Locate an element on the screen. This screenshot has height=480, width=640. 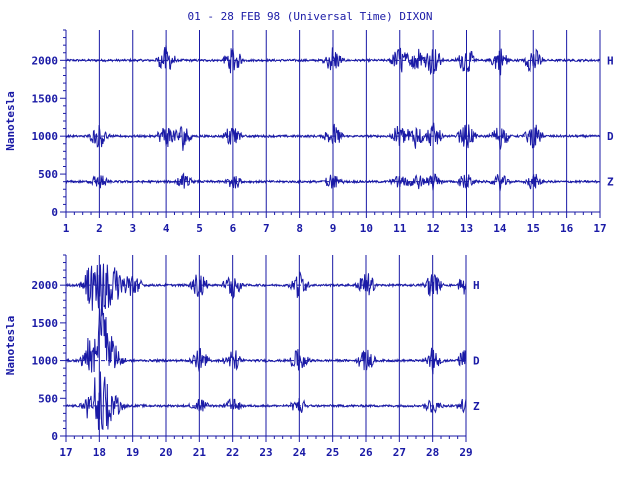
x-tick-label: 12 is located at coordinates (433, 228).